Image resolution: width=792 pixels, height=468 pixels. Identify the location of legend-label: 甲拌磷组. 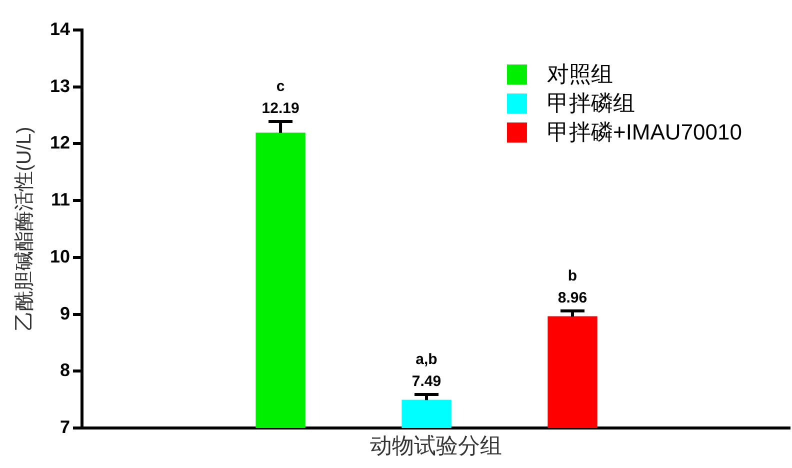
(590, 103).